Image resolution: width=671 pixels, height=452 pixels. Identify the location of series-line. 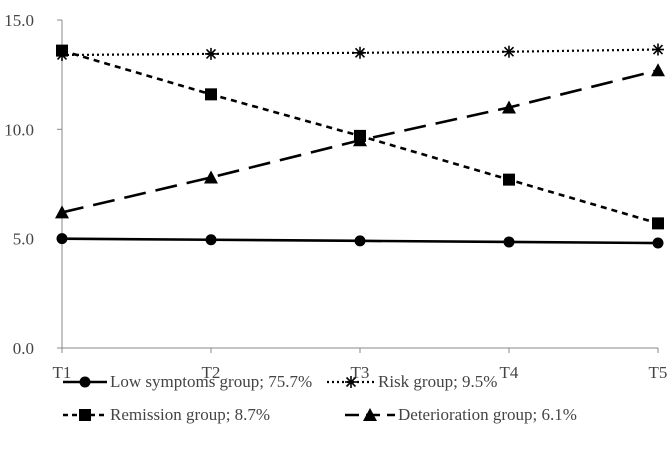
(360, 52).